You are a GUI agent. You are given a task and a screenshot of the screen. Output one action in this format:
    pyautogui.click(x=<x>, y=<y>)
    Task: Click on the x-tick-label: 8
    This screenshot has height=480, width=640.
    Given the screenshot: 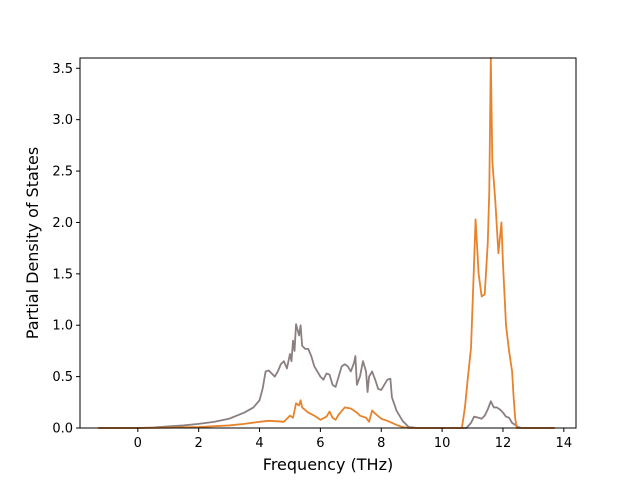 What is the action you would take?
    pyautogui.click(x=381, y=443)
    